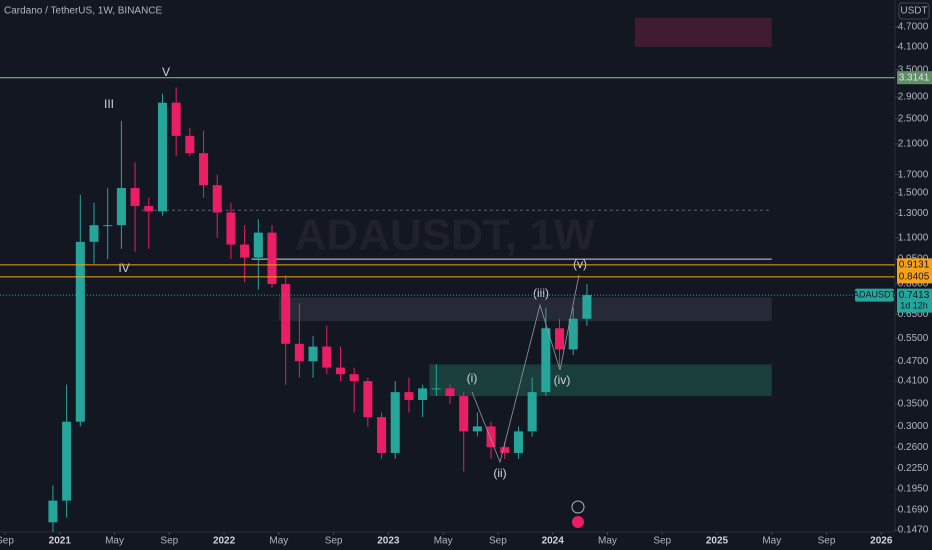 The height and width of the screenshot is (550, 932). What do you see at coordinates (913, 426) in the screenshot?
I see `y-tick-label: 0.3000` at bounding box center [913, 426].